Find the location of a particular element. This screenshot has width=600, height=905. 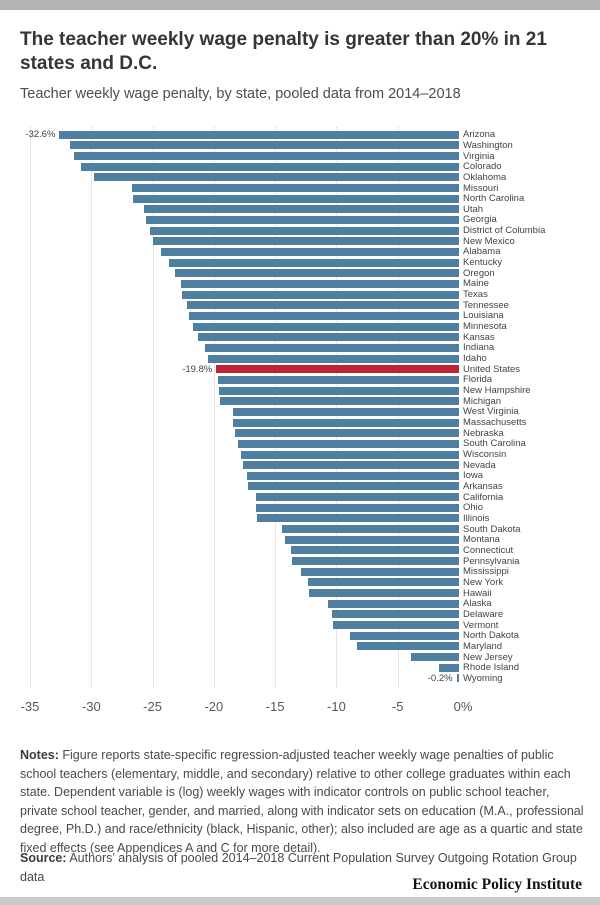

bar-oklahoma is located at coordinates (276, 177).